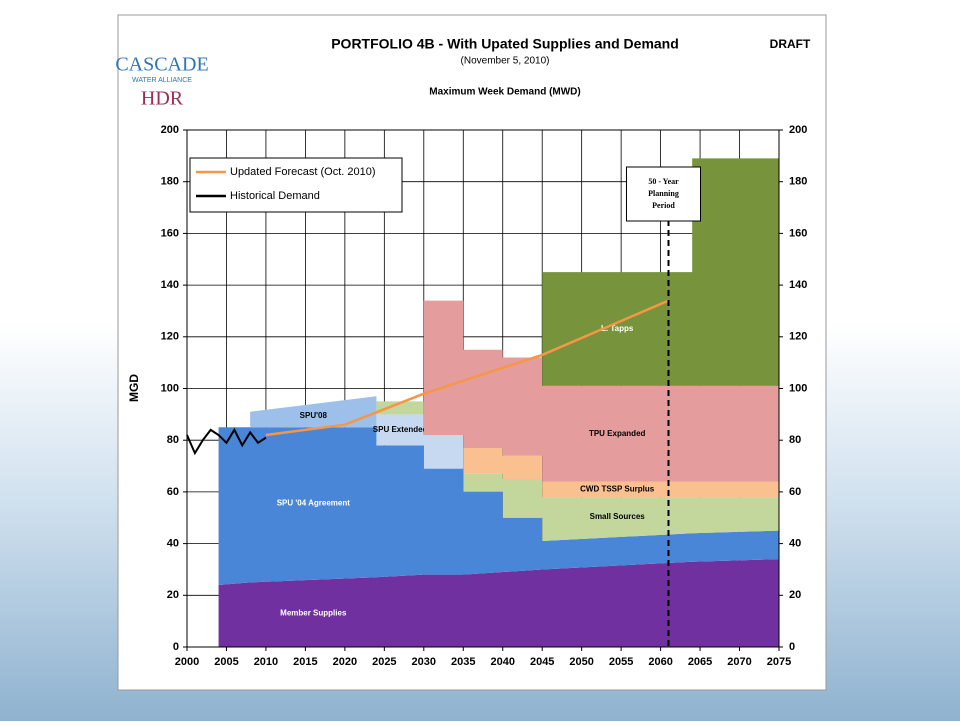  What do you see at coordinates (792, 647) in the screenshot?
I see `y2-tick-label: 0` at bounding box center [792, 647].